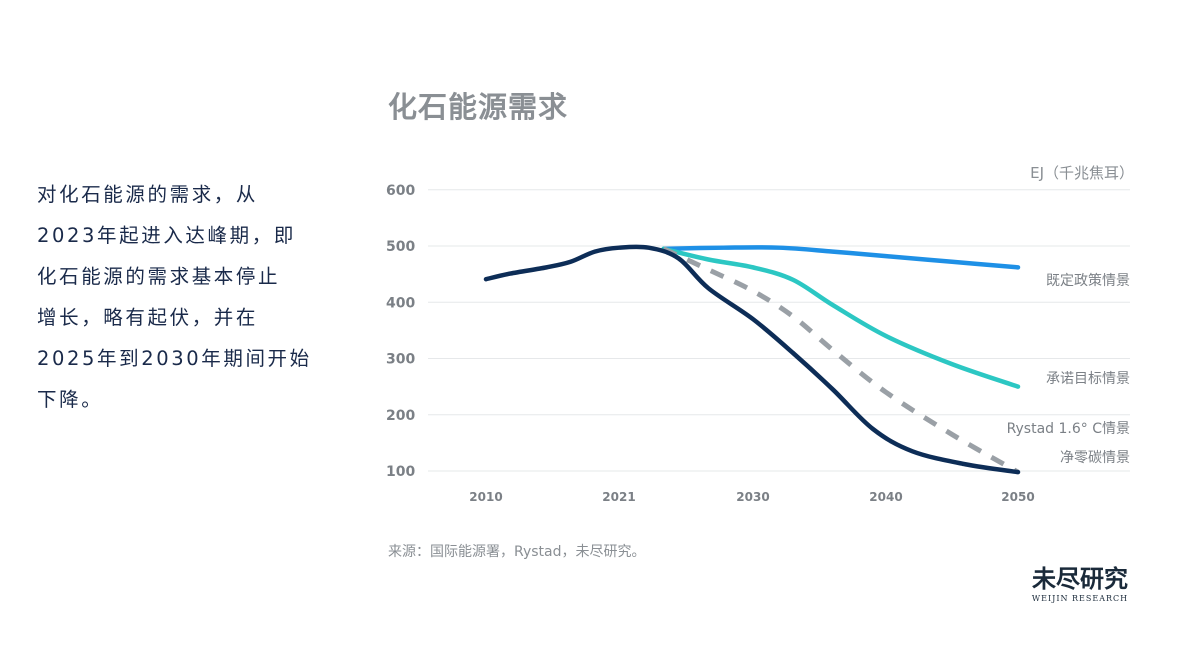 The width and height of the screenshot is (1190, 669). What do you see at coordinates (1095, 458) in the screenshot?
I see `series-label: 净零碳情景` at bounding box center [1095, 458].